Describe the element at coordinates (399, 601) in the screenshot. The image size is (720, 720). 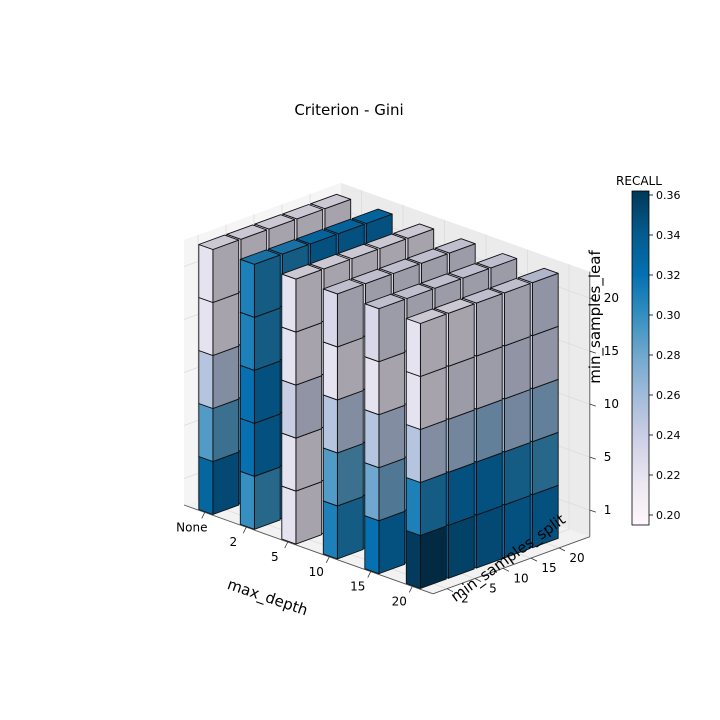
I see `x-tick-label: 20` at that location.